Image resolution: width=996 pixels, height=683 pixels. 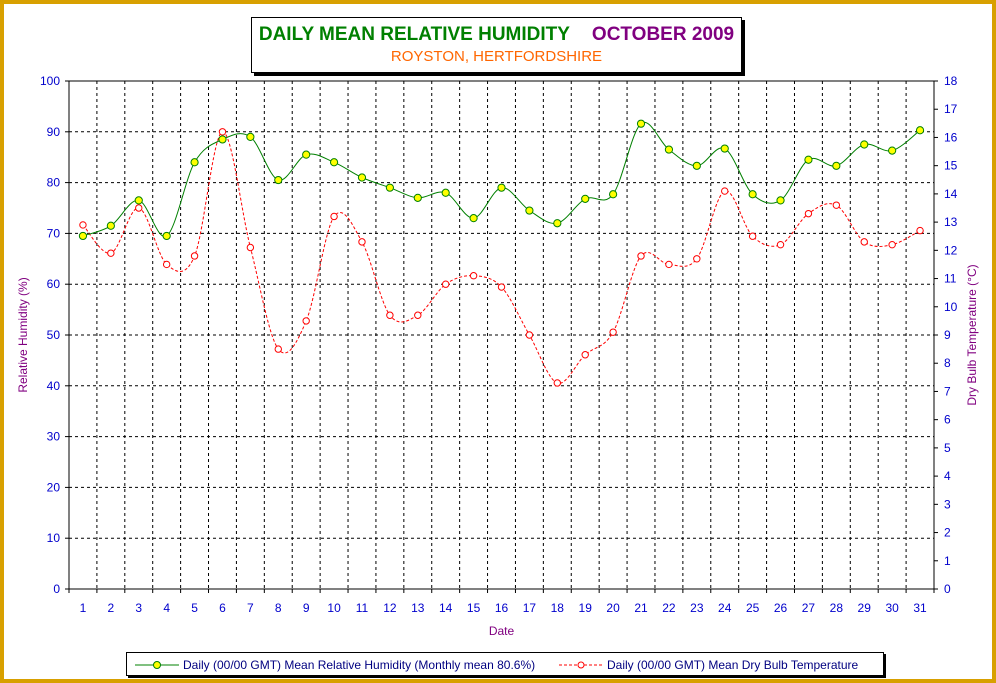 What do you see at coordinates (951, 81) in the screenshot?
I see `y2-axis-tick-label: 18` at bounding box center [951, 81].